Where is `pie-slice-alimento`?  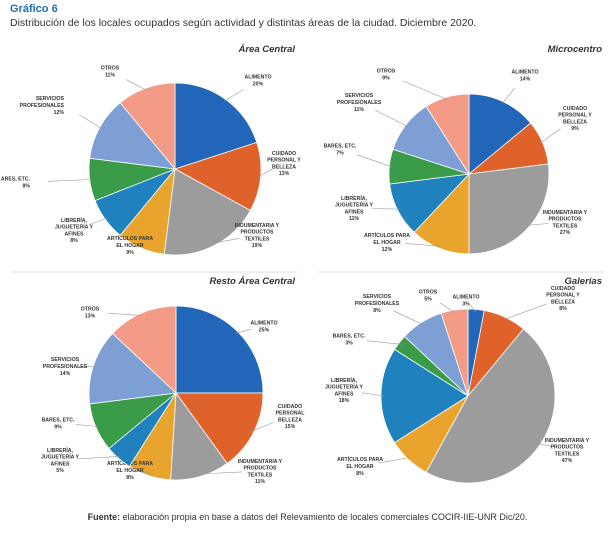 pie-slice-alimento is located at coordinates (216, 126).